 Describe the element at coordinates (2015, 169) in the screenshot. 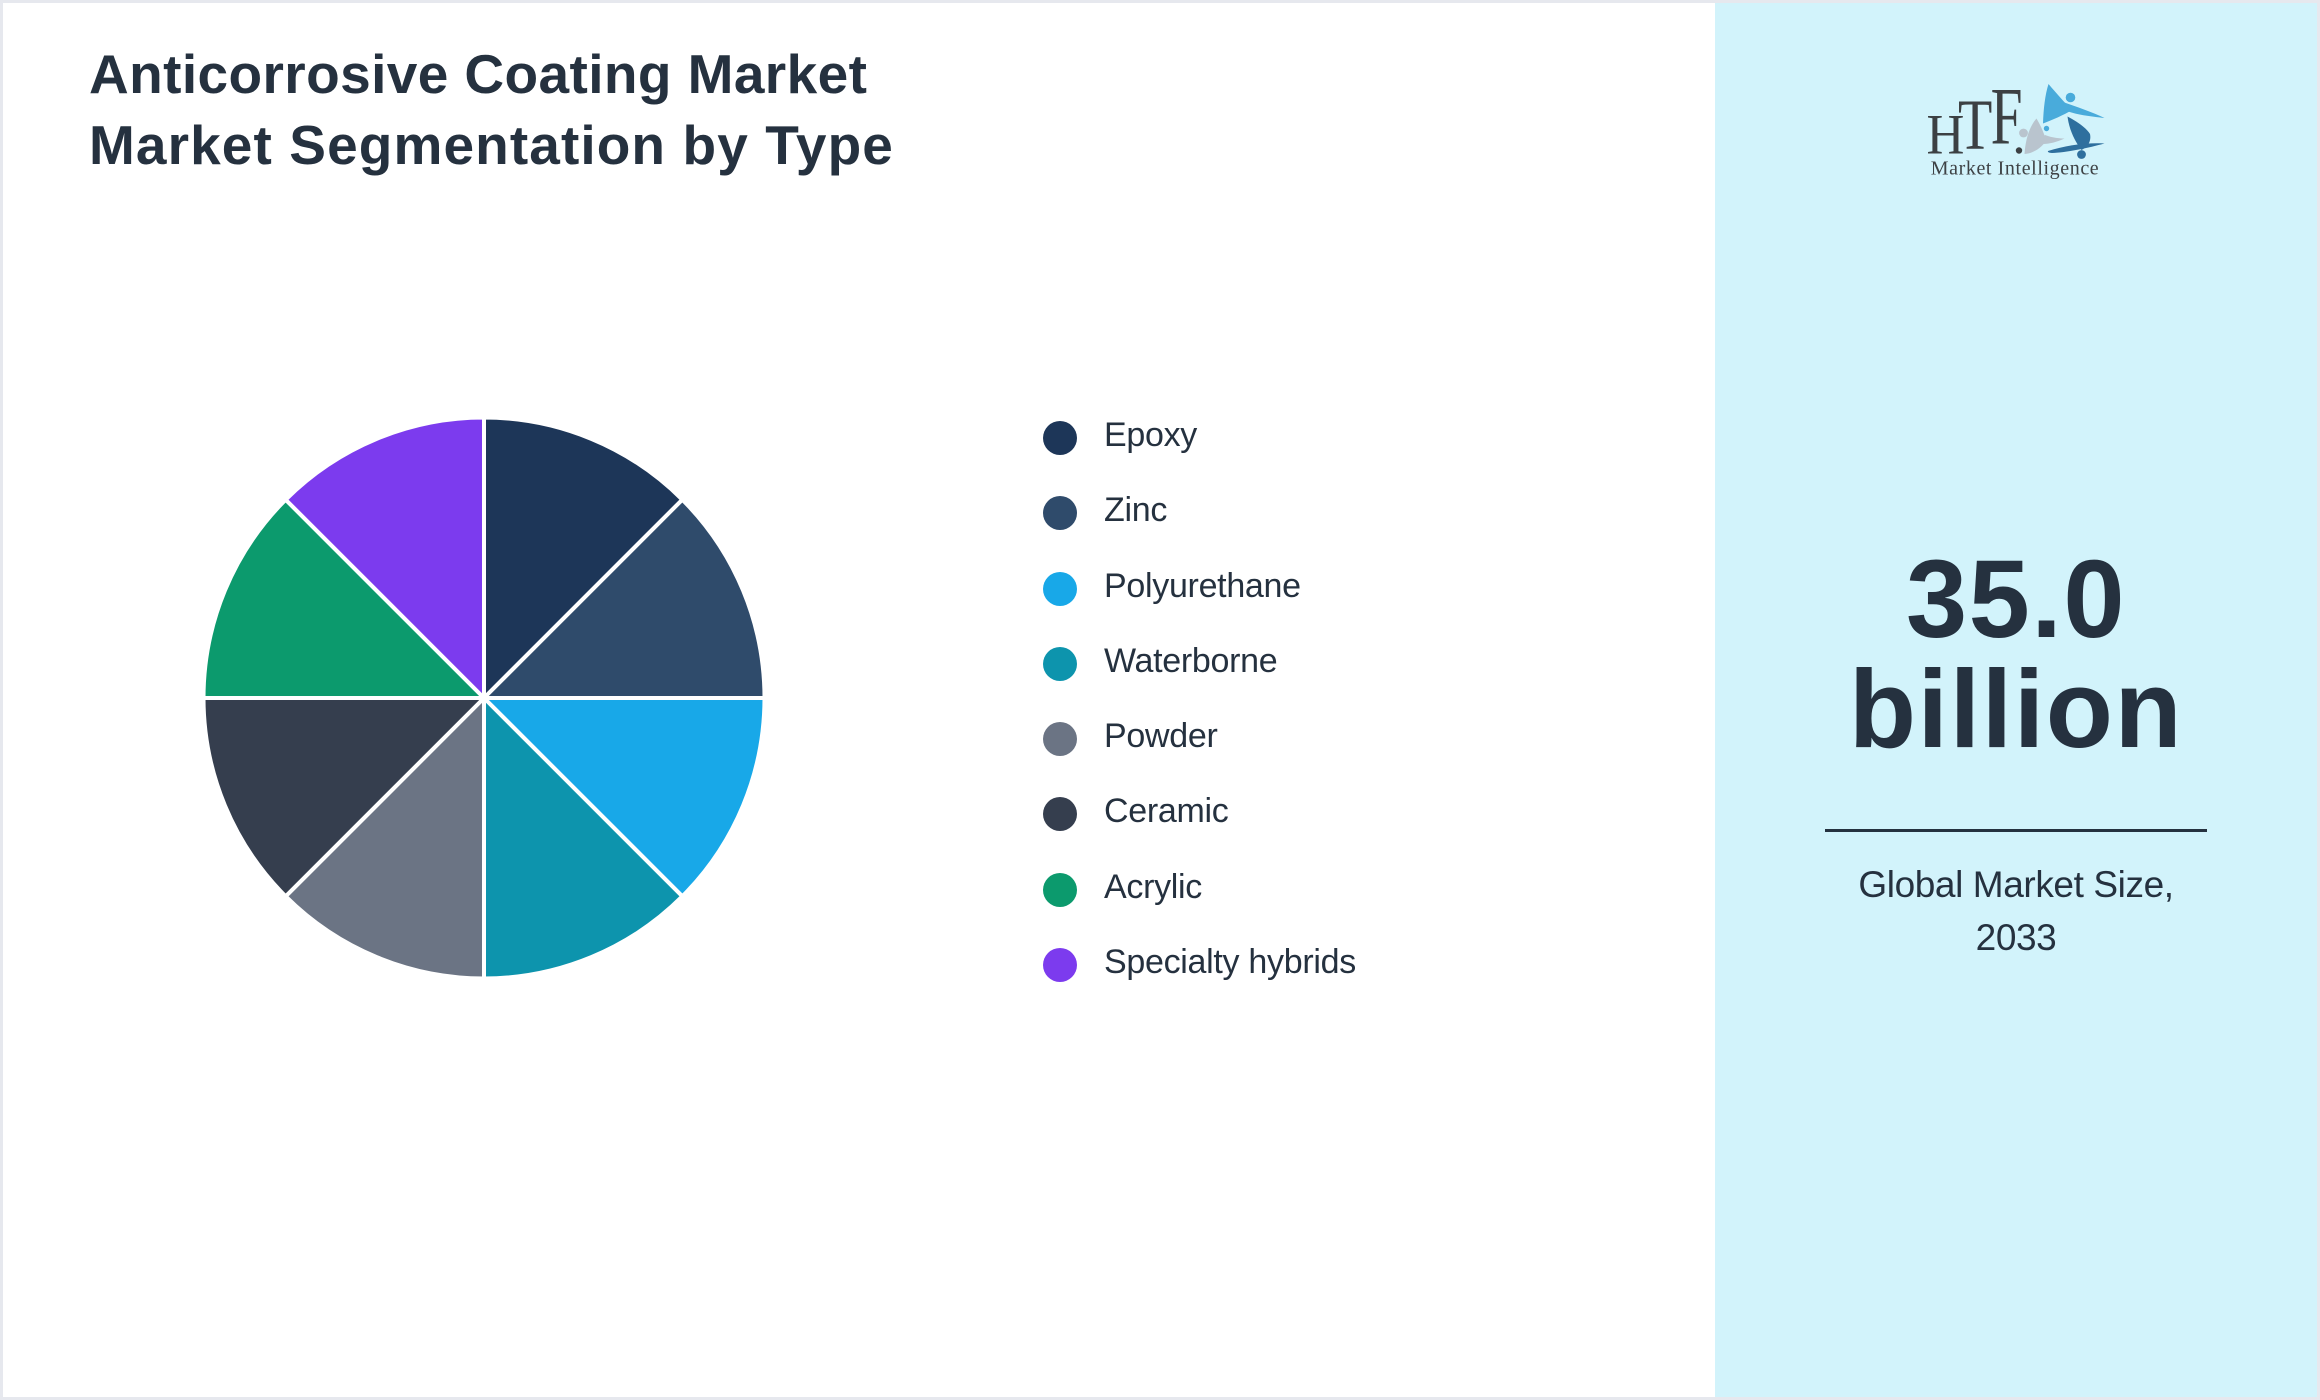

I see `svg-text: Market Intelligence` at that location.